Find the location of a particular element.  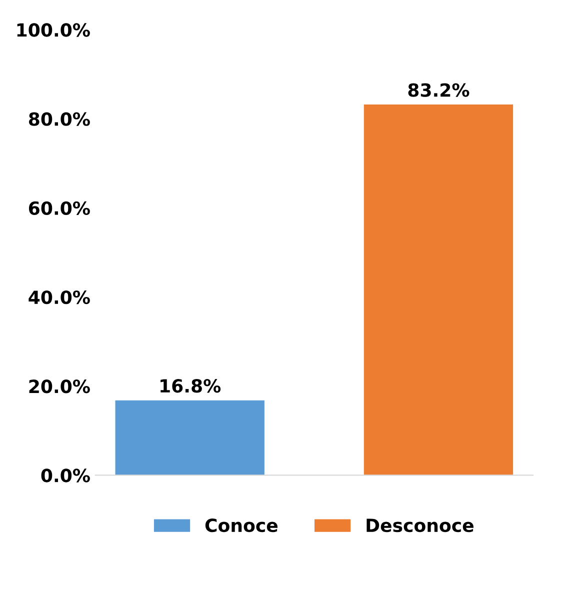

y-tick-label: 80.0% is located at coordinates (59, 119).